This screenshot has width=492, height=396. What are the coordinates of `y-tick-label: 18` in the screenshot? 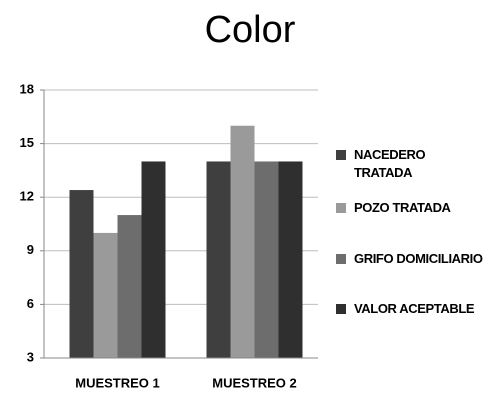 It's located at (27, 88).